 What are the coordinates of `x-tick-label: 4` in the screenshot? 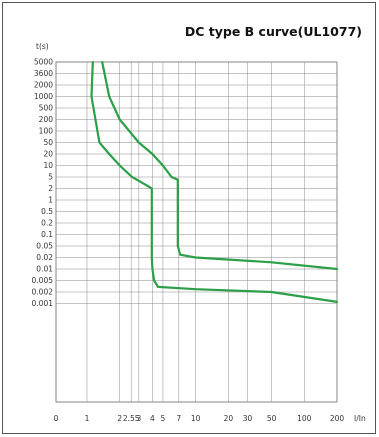 It's located at (152, 418).